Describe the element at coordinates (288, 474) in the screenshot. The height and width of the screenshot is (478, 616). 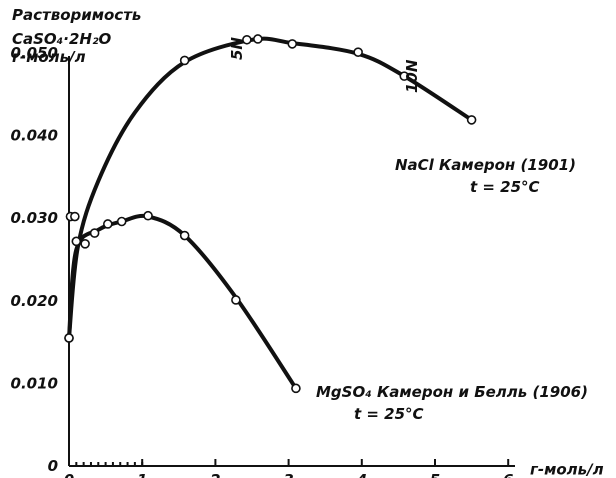
I see `x-tick-label: 3` at that location.